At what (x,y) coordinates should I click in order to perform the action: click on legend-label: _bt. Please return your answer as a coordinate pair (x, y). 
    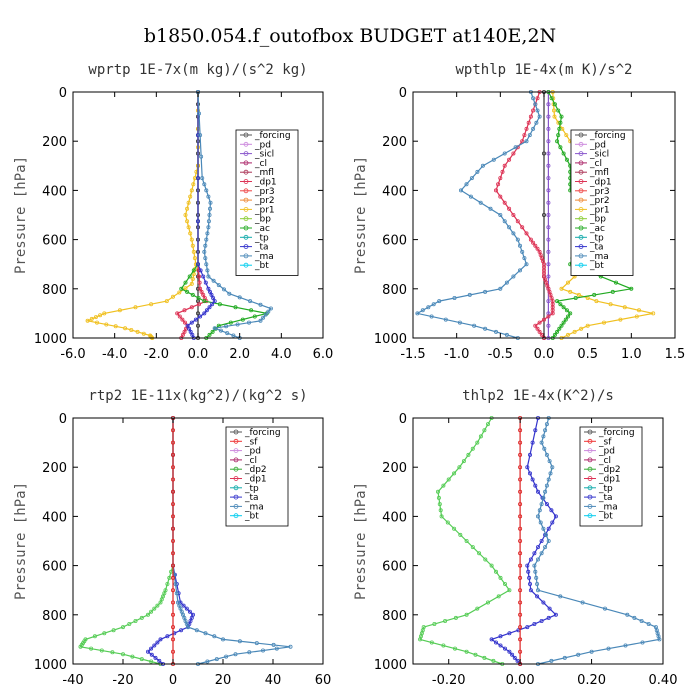
    Looking at the image, I should click on (596, 266).